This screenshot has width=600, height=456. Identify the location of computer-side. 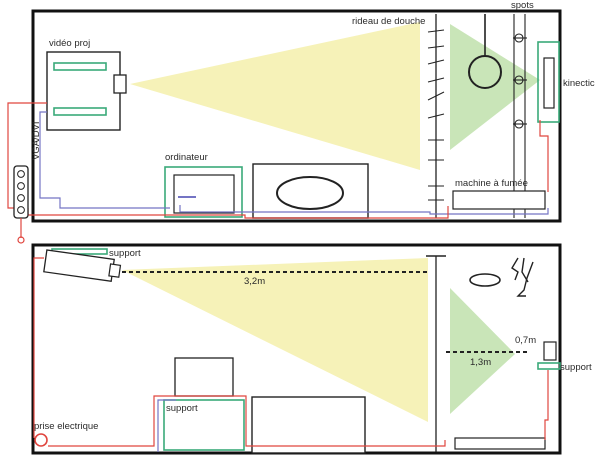
(204, 377).